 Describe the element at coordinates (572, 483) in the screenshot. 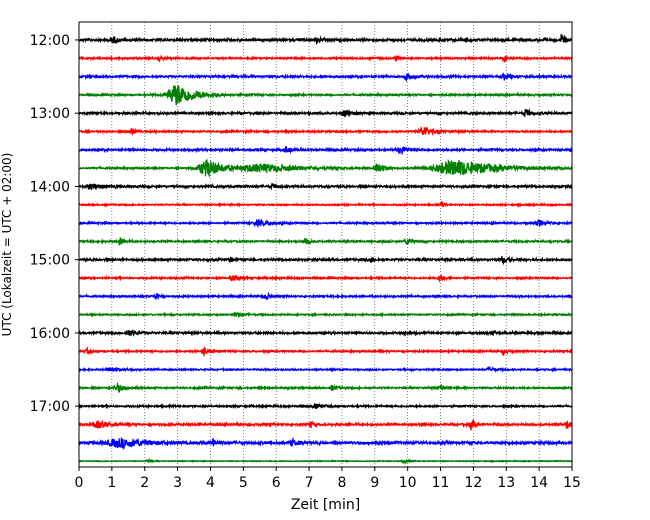

I see `x-tick-label: 15` at that location.